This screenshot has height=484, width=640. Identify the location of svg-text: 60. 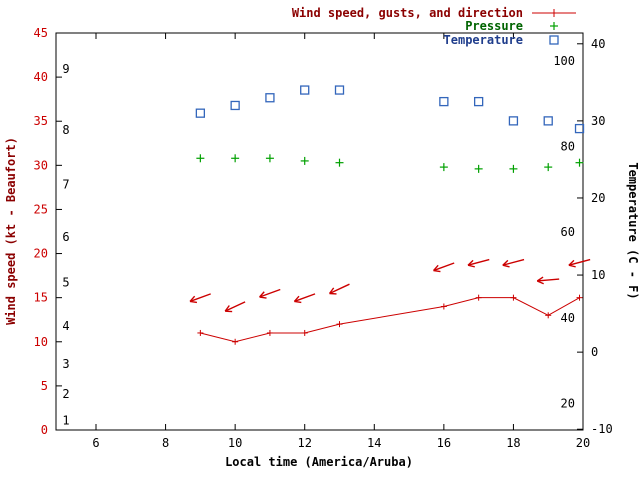
(568, 232).